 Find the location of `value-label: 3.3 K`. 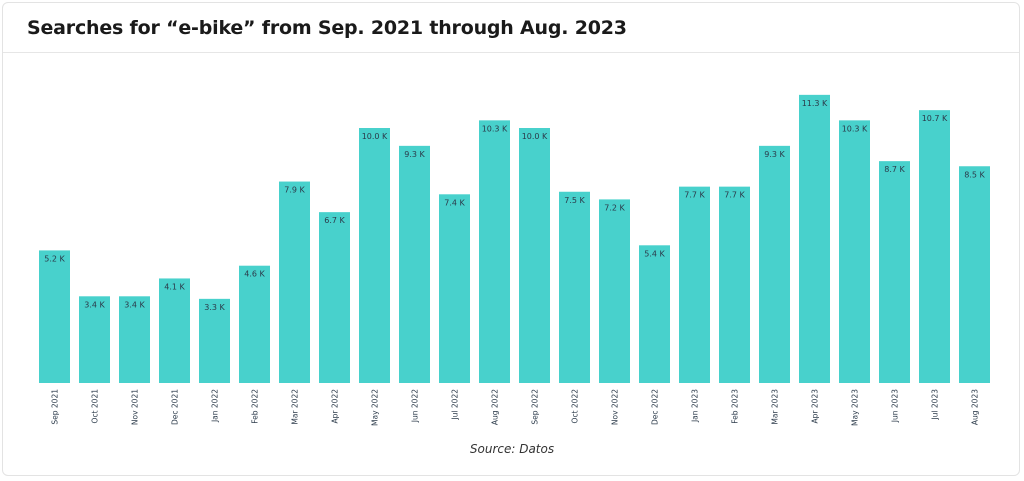

value-label: 3.3 K is located at coordinates (214, 307).